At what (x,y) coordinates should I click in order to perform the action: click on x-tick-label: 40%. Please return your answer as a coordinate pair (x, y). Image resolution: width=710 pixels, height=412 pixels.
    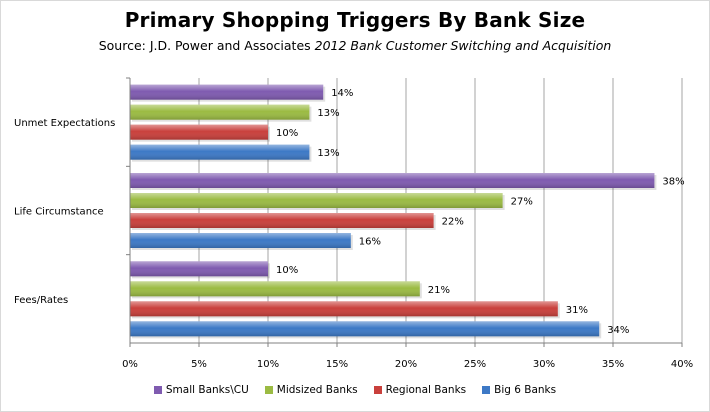
    Looking at the image, I should click on (682, 364).